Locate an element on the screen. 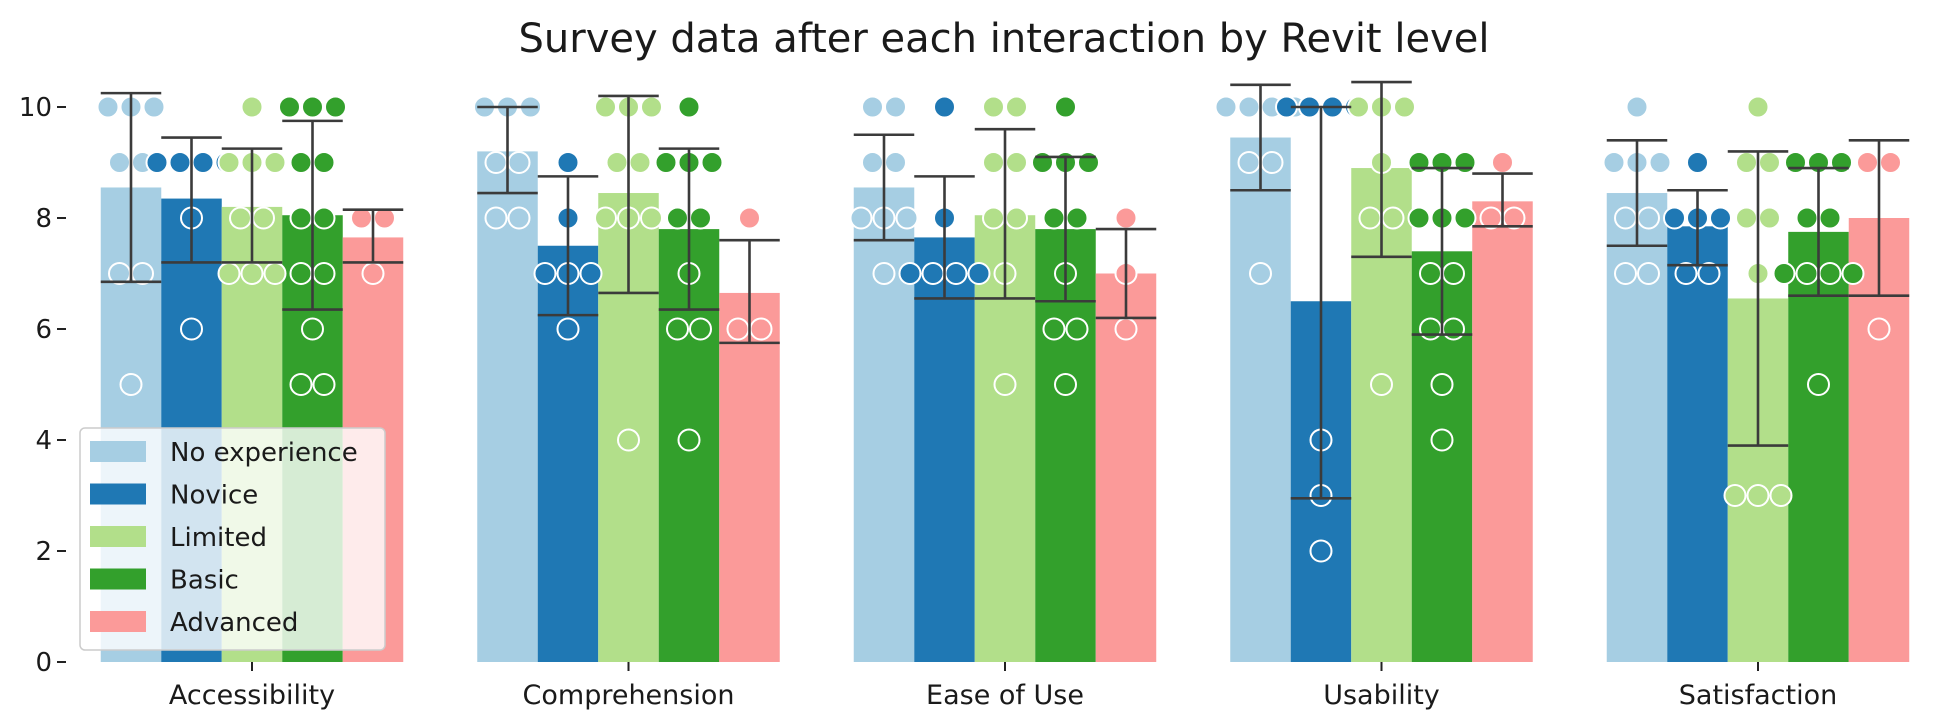 The height and width of the screenshot is (723, 1944). bar-no-experience-usability is located at coordinates (1260, 399).